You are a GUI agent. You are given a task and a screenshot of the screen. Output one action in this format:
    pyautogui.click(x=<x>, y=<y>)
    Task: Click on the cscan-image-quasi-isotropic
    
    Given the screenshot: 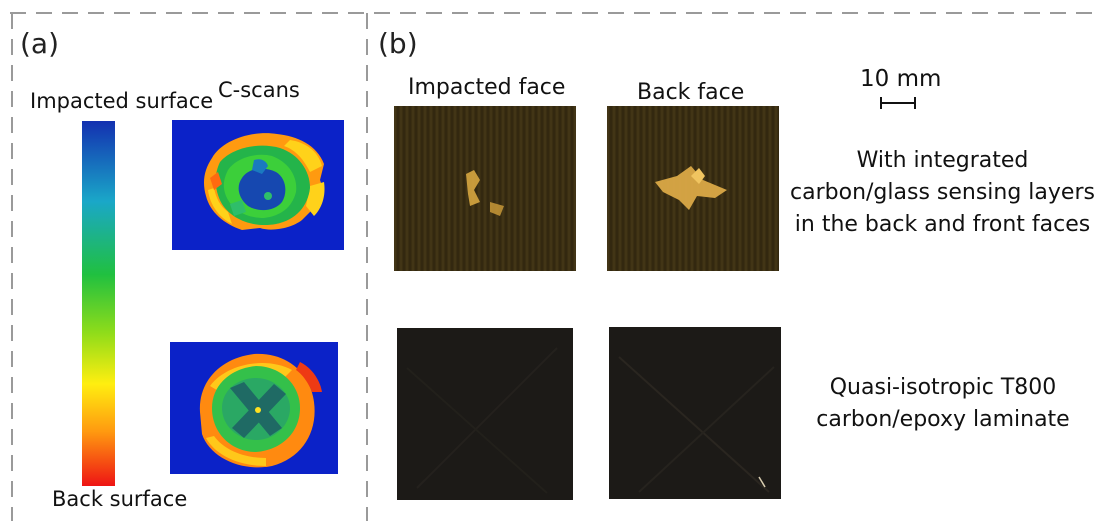 What is the action you would take?
    pyautogui.click(x=254, y=408)
    